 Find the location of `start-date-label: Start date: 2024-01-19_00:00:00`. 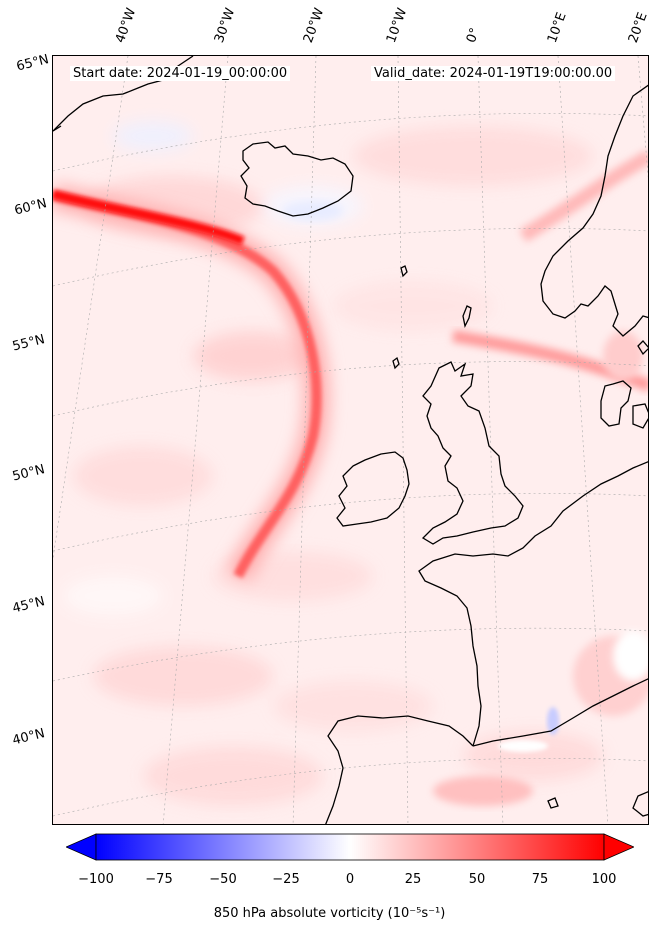

start-date-label: Start date: 2024-01-19_00:00:00 is located at coordinates (180, 73).